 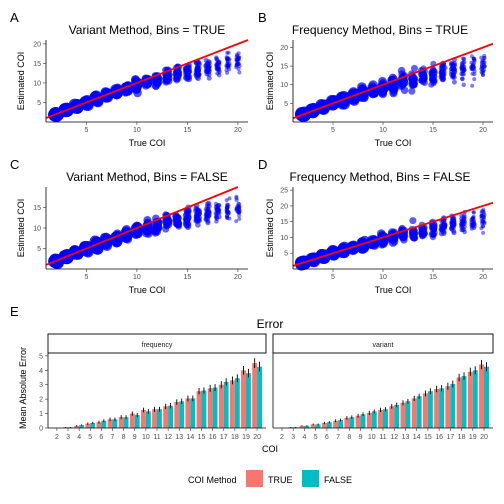 I want to click on legend-key, so click(x=310, y=478).